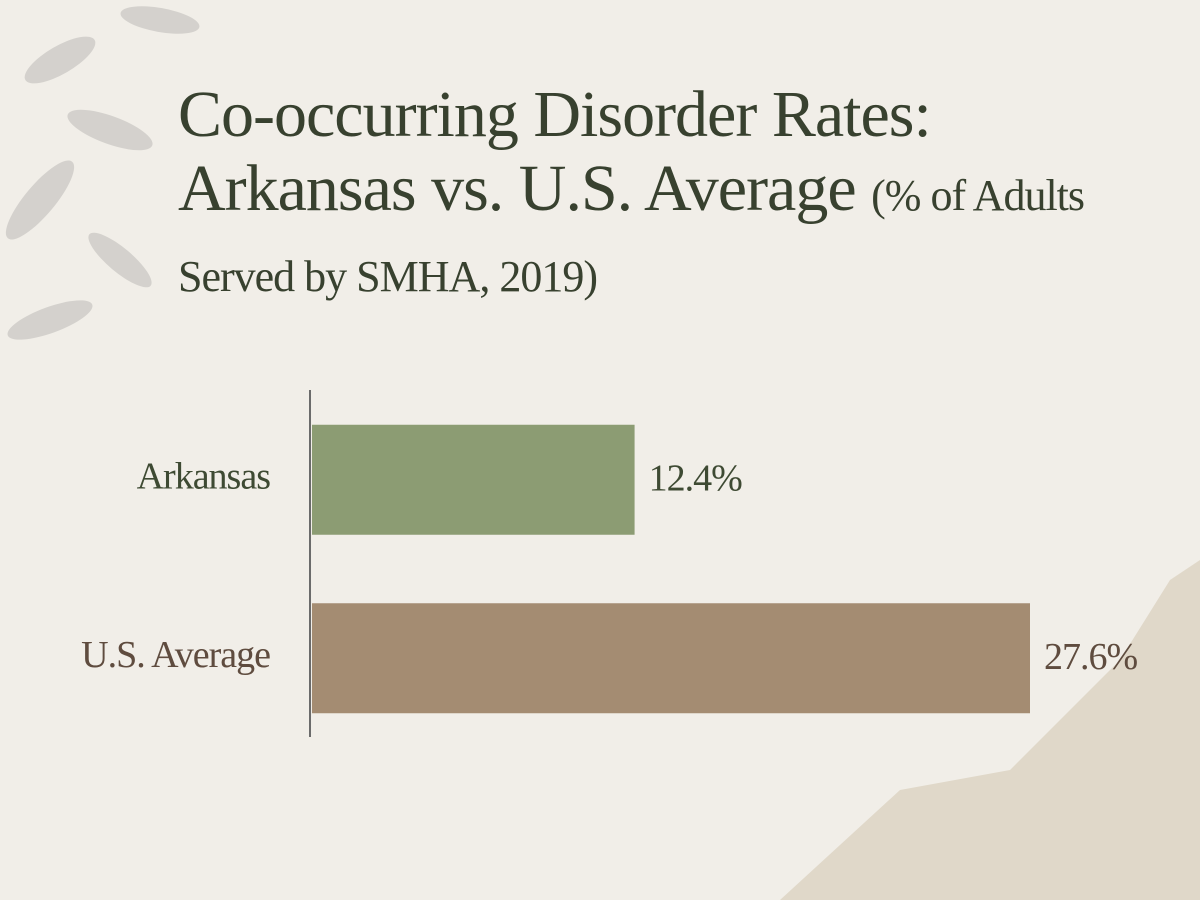 The image size is (1200, 900). Describe the element at coordinates (204, 476) in the screenshot. I see `y-tick-label: Arkansas` at that location.